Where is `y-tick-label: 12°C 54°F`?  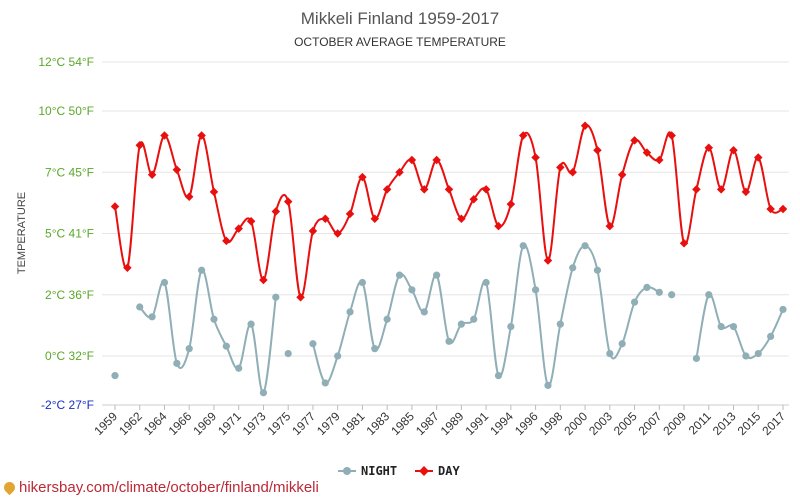
y-tick-label: 12°C 54°F is located at coordinates (66, 62).